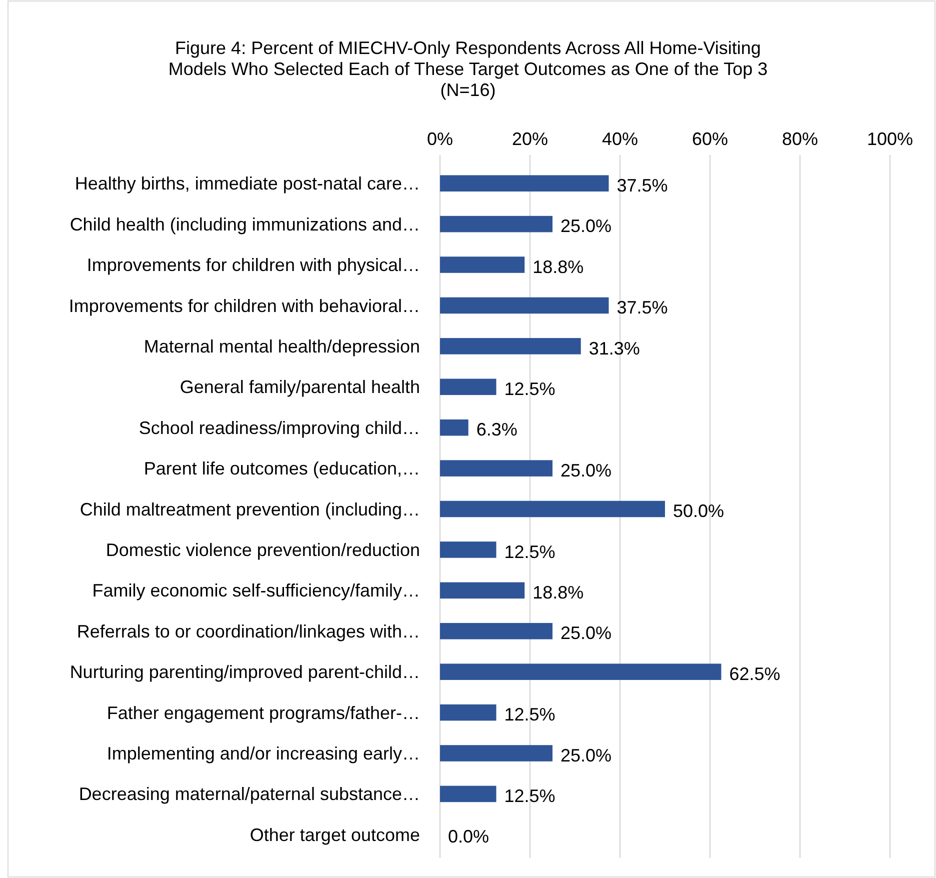 The height and width of the screenshot is (878, 936). I want to click on y-tick-label: Domestic violence prevention/reduction, so click(263, 550).